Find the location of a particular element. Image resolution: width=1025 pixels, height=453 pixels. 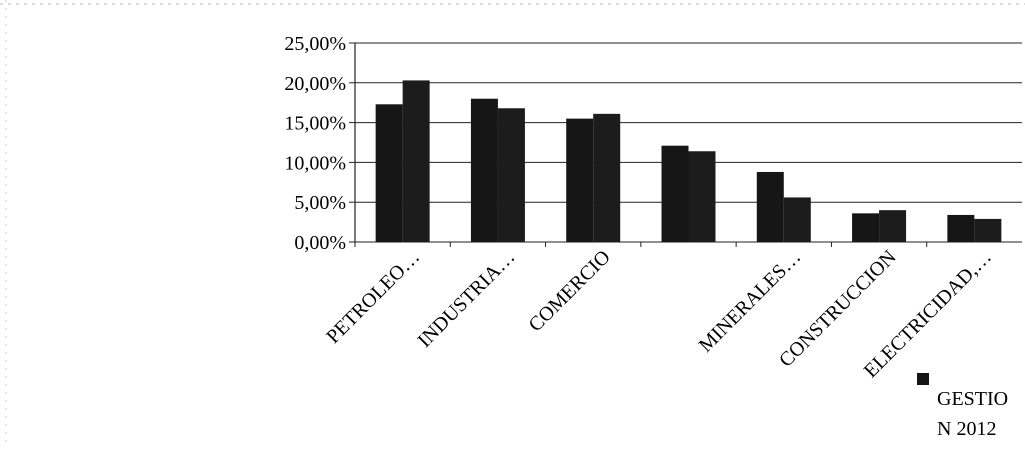

x-tick-label: COMERCIO is located at coordinates (570, 291).